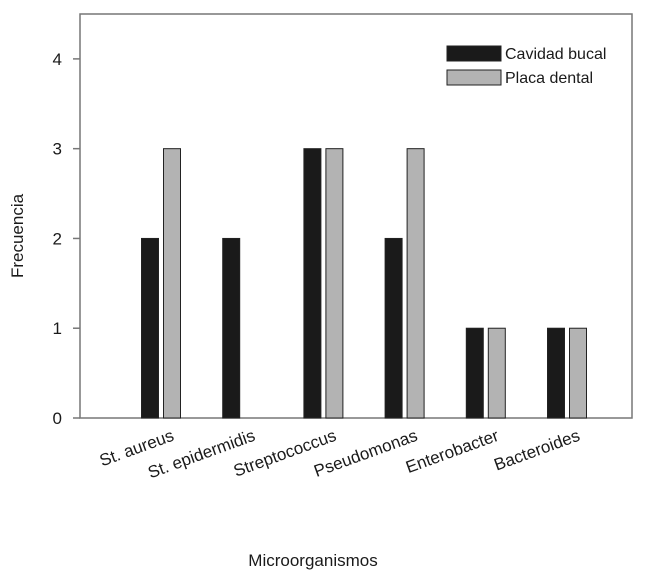  I want to click on legend-label: Placa dental, so click(549, 78).